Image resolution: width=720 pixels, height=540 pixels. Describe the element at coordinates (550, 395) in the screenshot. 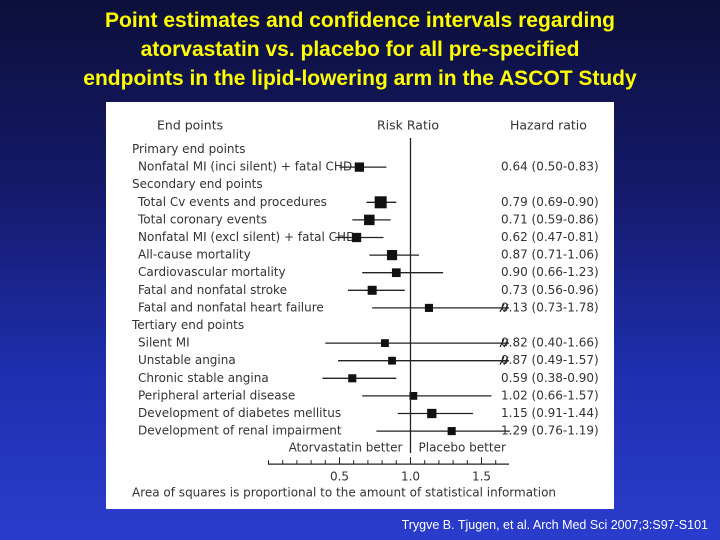

I see `hazard-ratio-value: 1.02 (0.66-1.57)` at that location.